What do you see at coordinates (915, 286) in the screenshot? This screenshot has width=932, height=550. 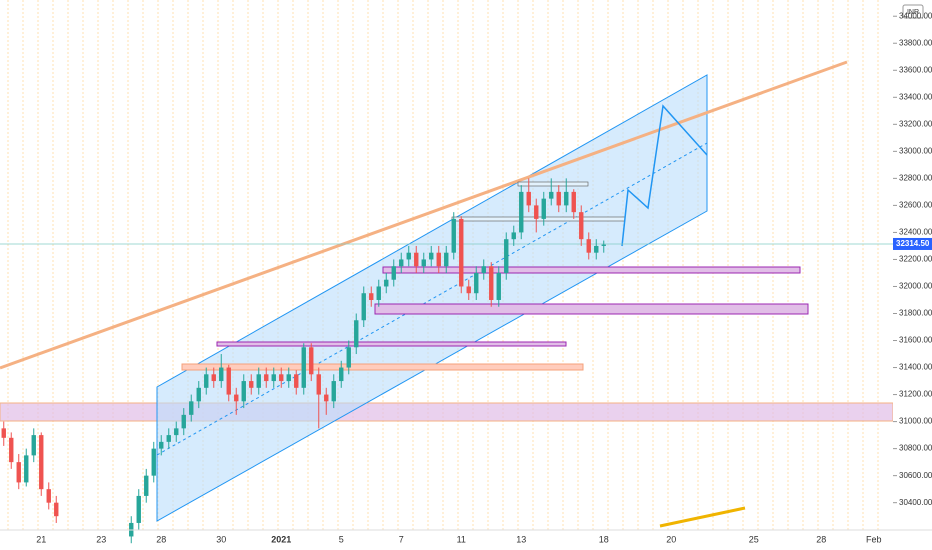 I see `y-tick-label: 32000.00` at bounding box center [915, 286].